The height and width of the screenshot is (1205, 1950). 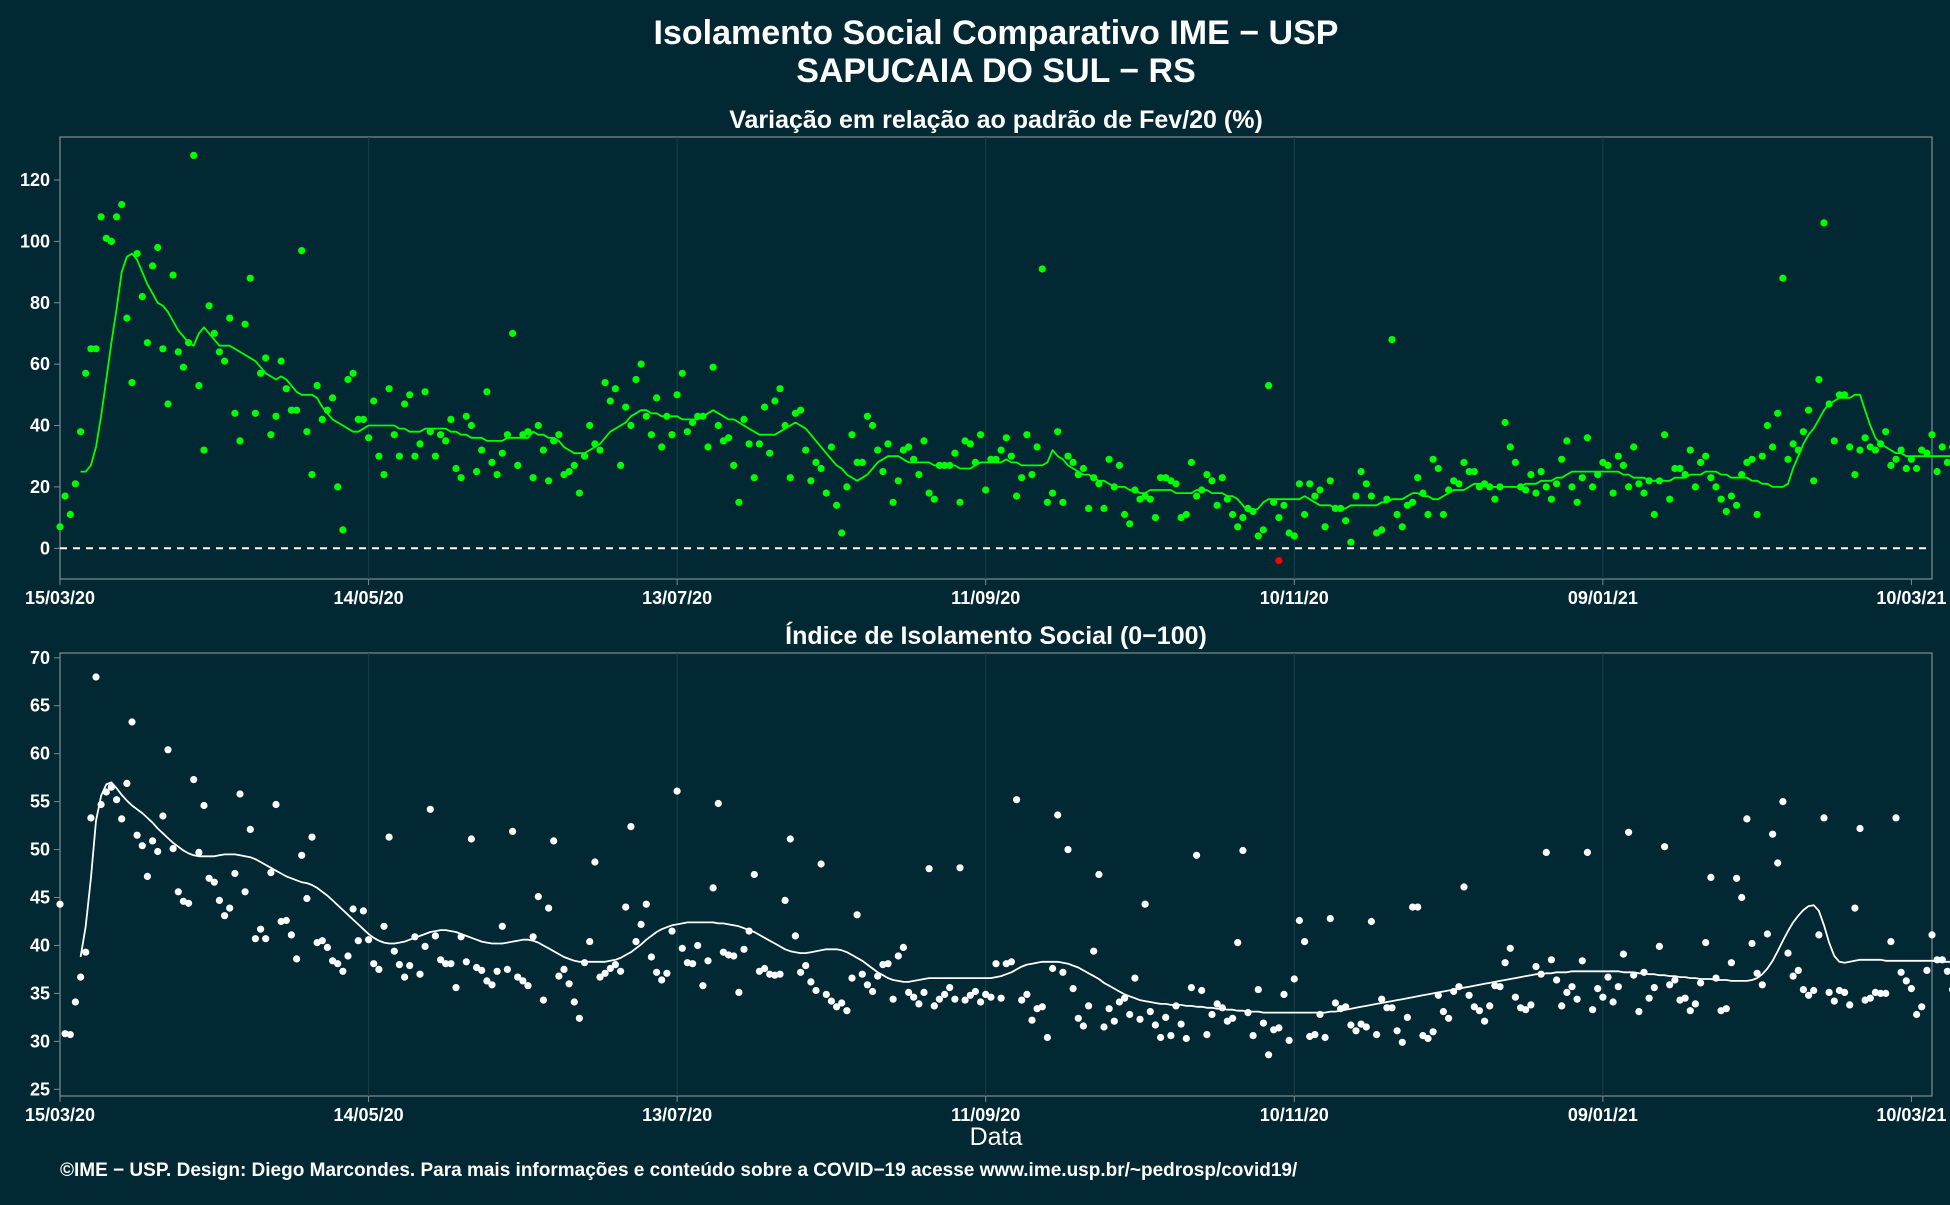 I want to click on y-tick-label: 55, so click(x=40, y=802).